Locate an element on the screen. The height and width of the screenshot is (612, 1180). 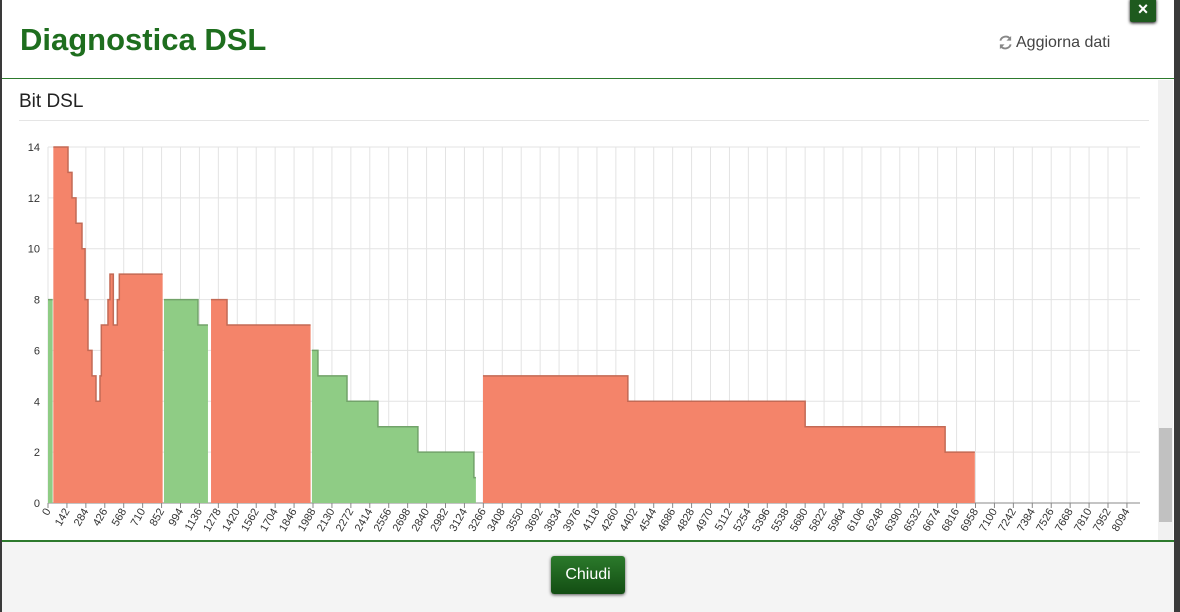
x-tick-label: 3834 is located at coordinates (553, 520).